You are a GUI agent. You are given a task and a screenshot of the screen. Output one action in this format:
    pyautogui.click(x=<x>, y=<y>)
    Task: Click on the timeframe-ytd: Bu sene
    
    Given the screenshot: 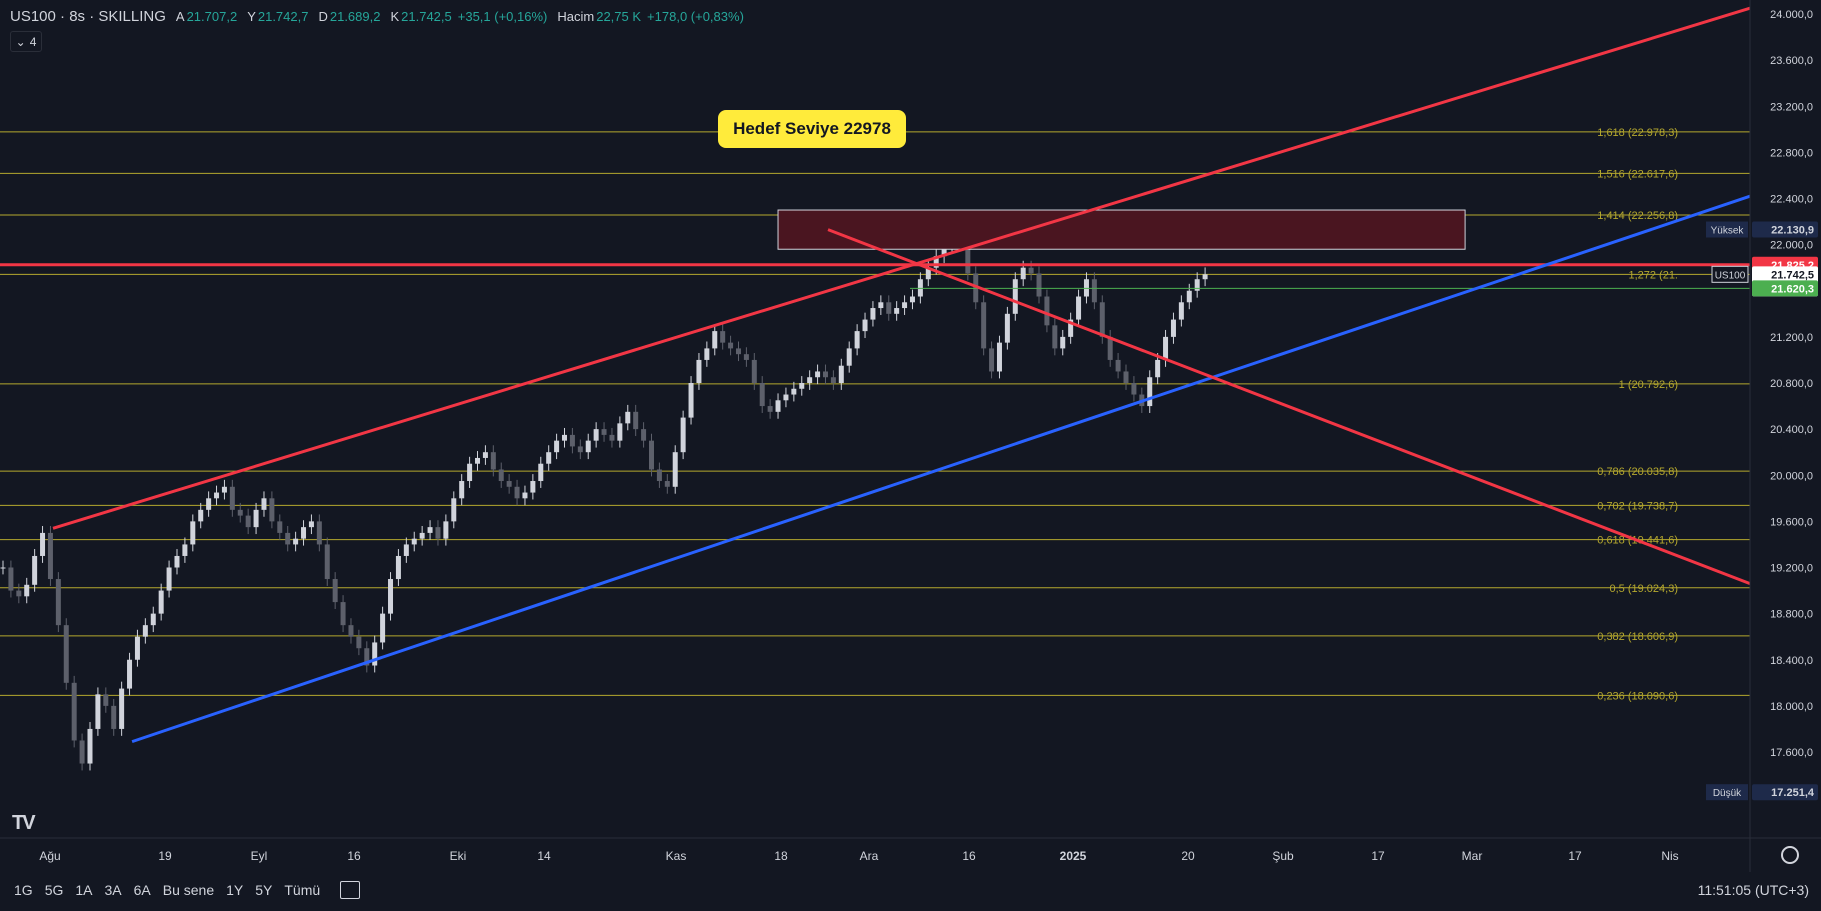 What is the action you would take?
    pyautogui.click(x=188, y=890)
    